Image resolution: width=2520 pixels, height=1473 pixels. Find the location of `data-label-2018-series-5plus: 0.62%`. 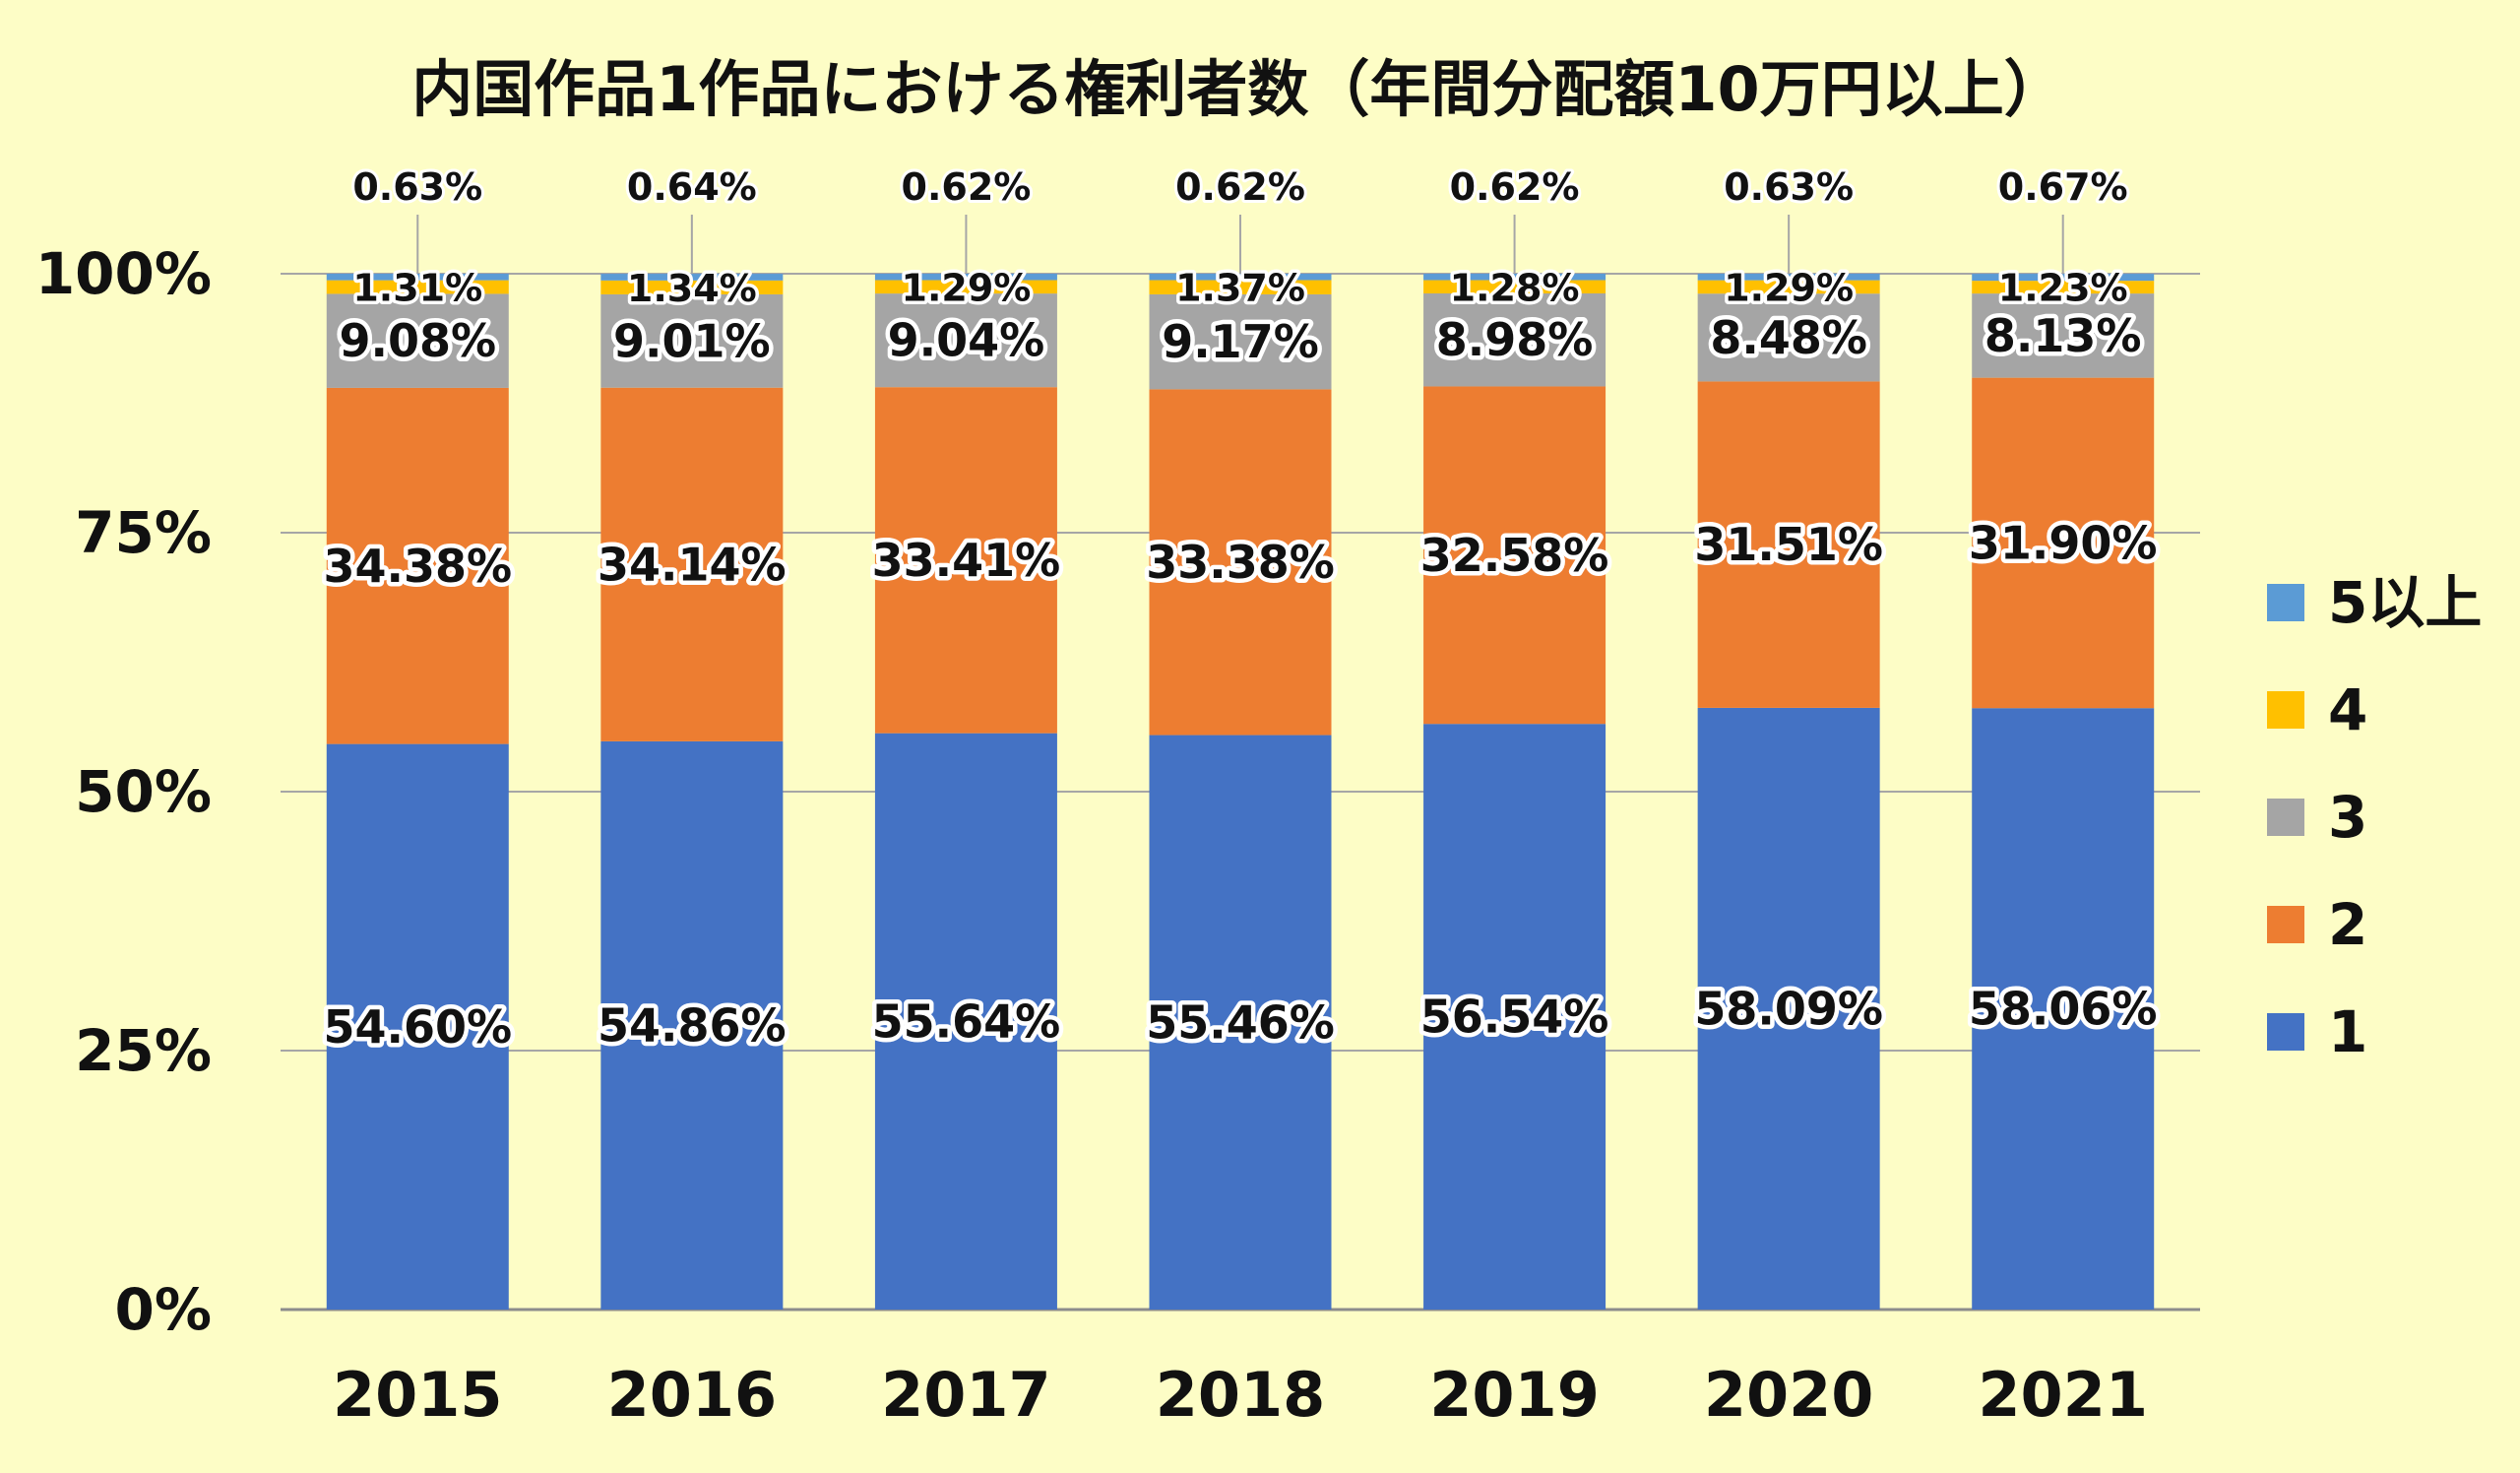

data-label-2018-series-5plus: 0.62% is located at coordinates (1240, 187).